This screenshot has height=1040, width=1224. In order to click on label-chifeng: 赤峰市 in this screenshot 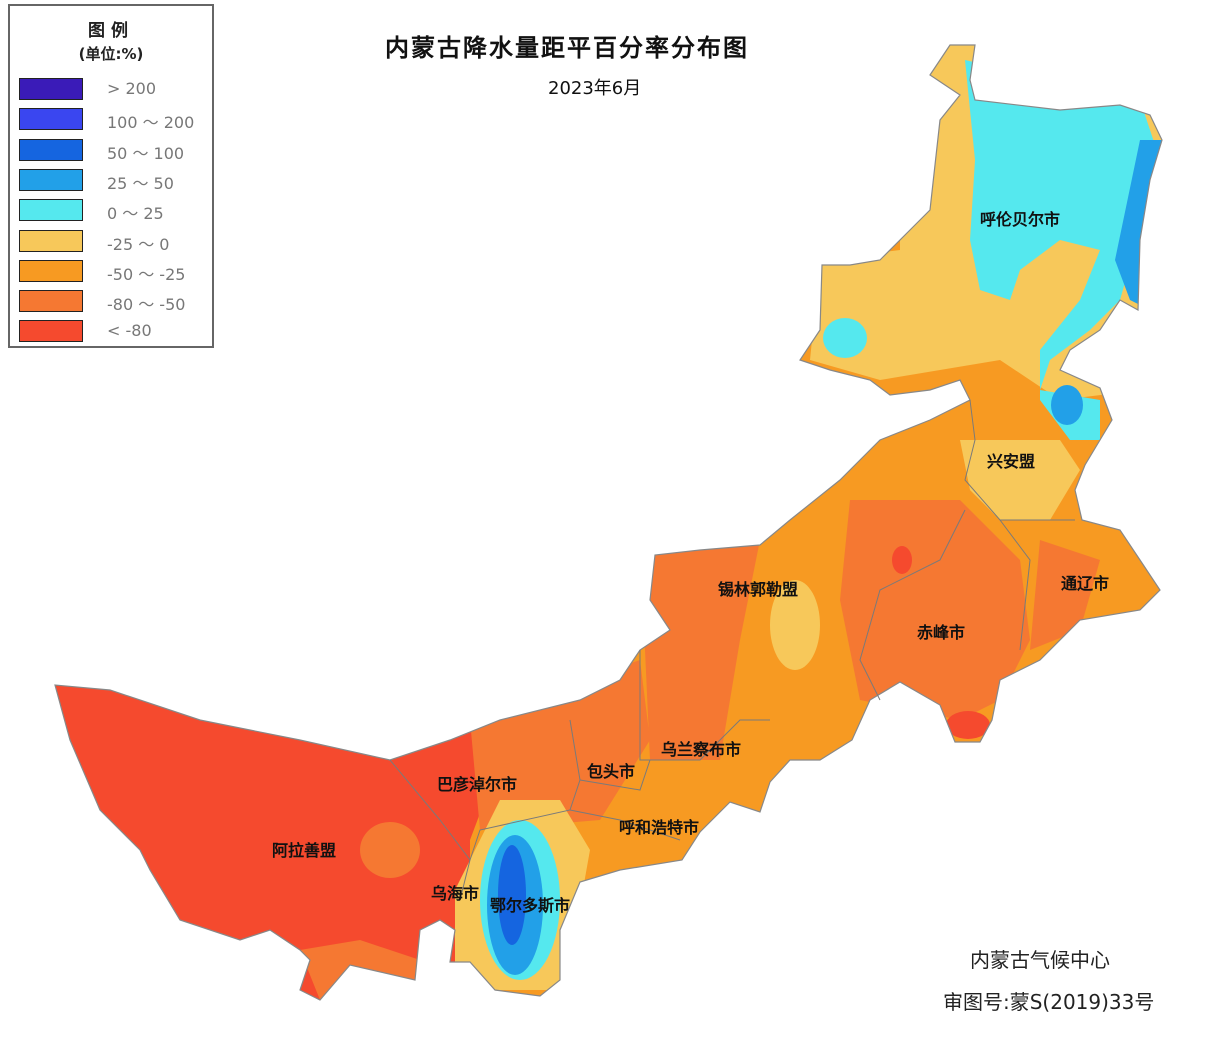, I will do `click(941, 632)`.